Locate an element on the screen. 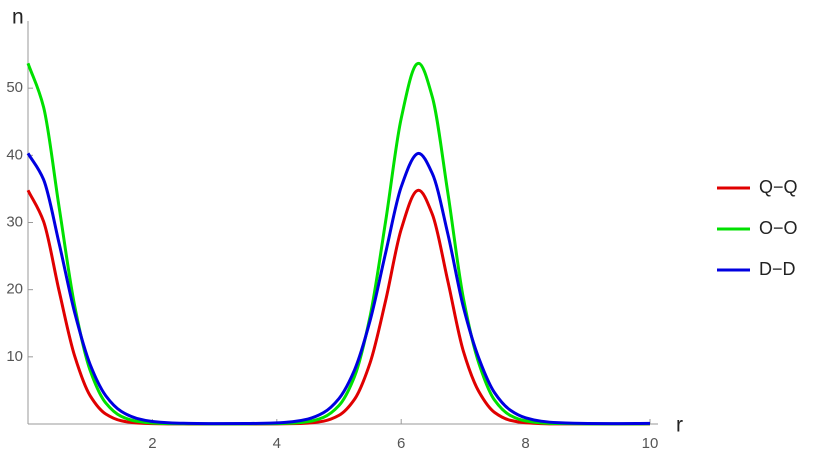 This screenshot has height=459, width=830. legend-label: Q−Q is located at coordinates (778, 187).